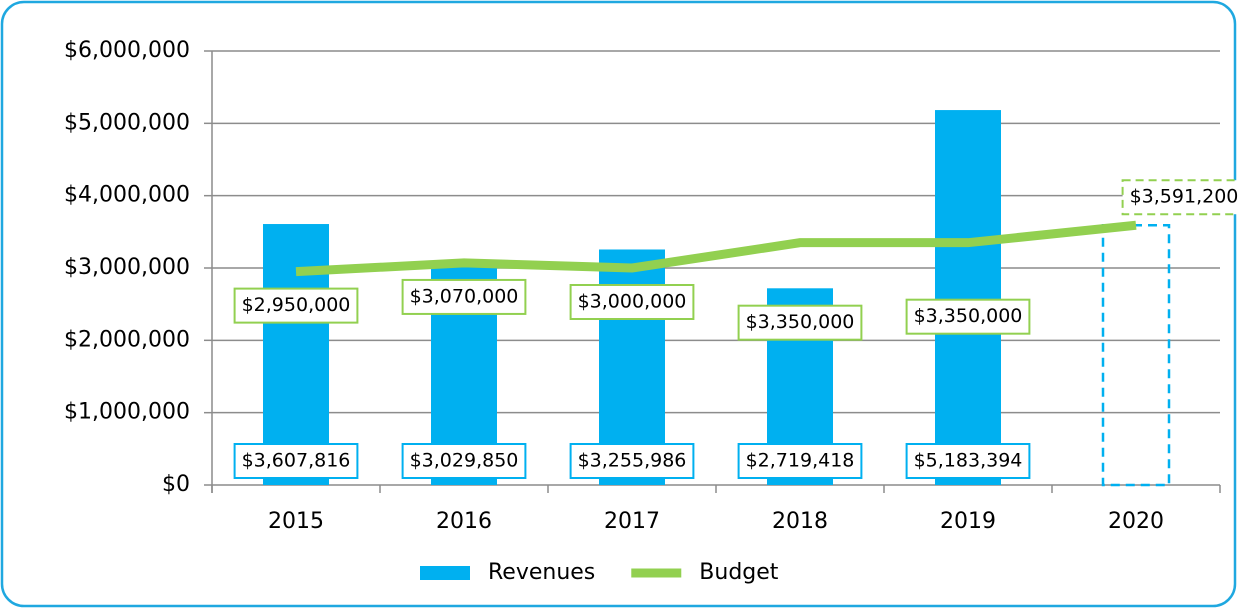  I want to click on data-label: $3,000,000, so click(632, 302).